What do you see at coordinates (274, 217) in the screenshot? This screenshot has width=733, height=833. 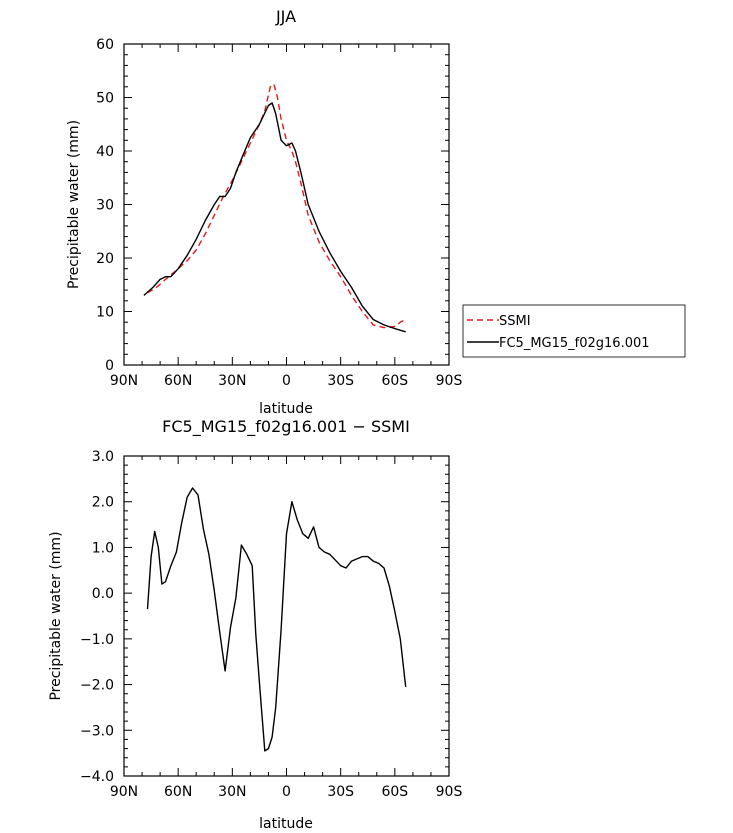 I see `series-line-model` at bounding box center [274, 217].